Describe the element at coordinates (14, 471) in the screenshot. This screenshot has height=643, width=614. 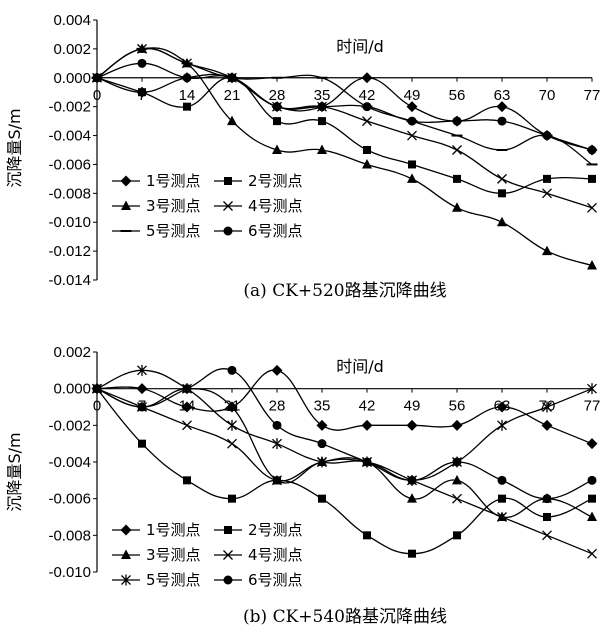
I see `chart-b-y-axis-label: 沉降量S/m` at that location.